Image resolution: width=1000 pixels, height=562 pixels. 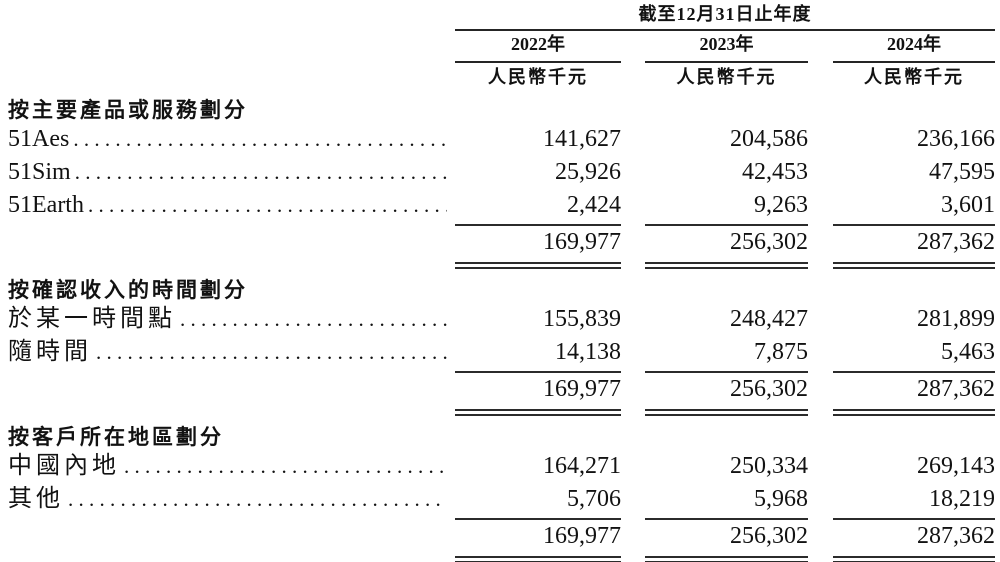 What do you see at coordinates (582, 466) in the screenshot?
I see `value-cell: 164,271` at bounding box center [582, 466].